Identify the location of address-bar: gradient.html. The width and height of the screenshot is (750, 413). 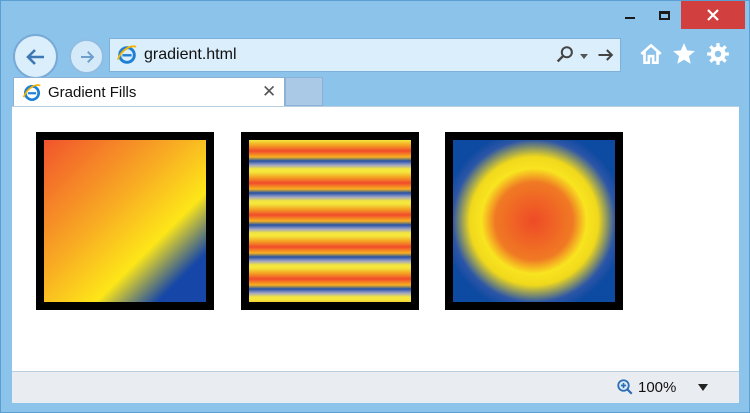
(365, 55).